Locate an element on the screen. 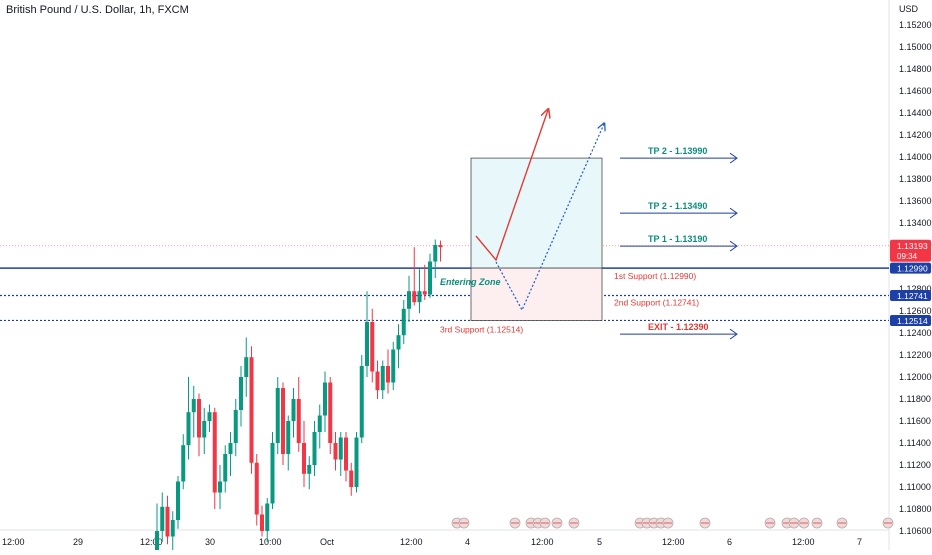  bullish-path-arrow is located at coordinates (511, 186).